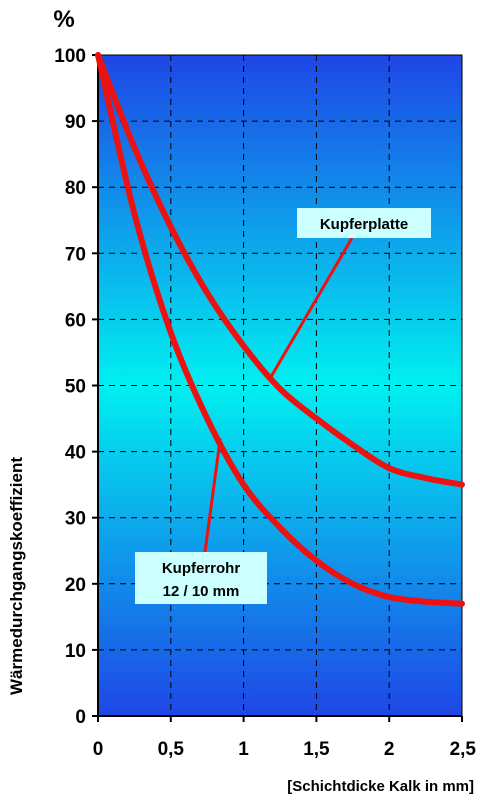 The image size is (480, 800). What do you see at coordinates (75, 122) in the screenshot?
I see `y-tick-label: 90` at bounding box center [75, 122].